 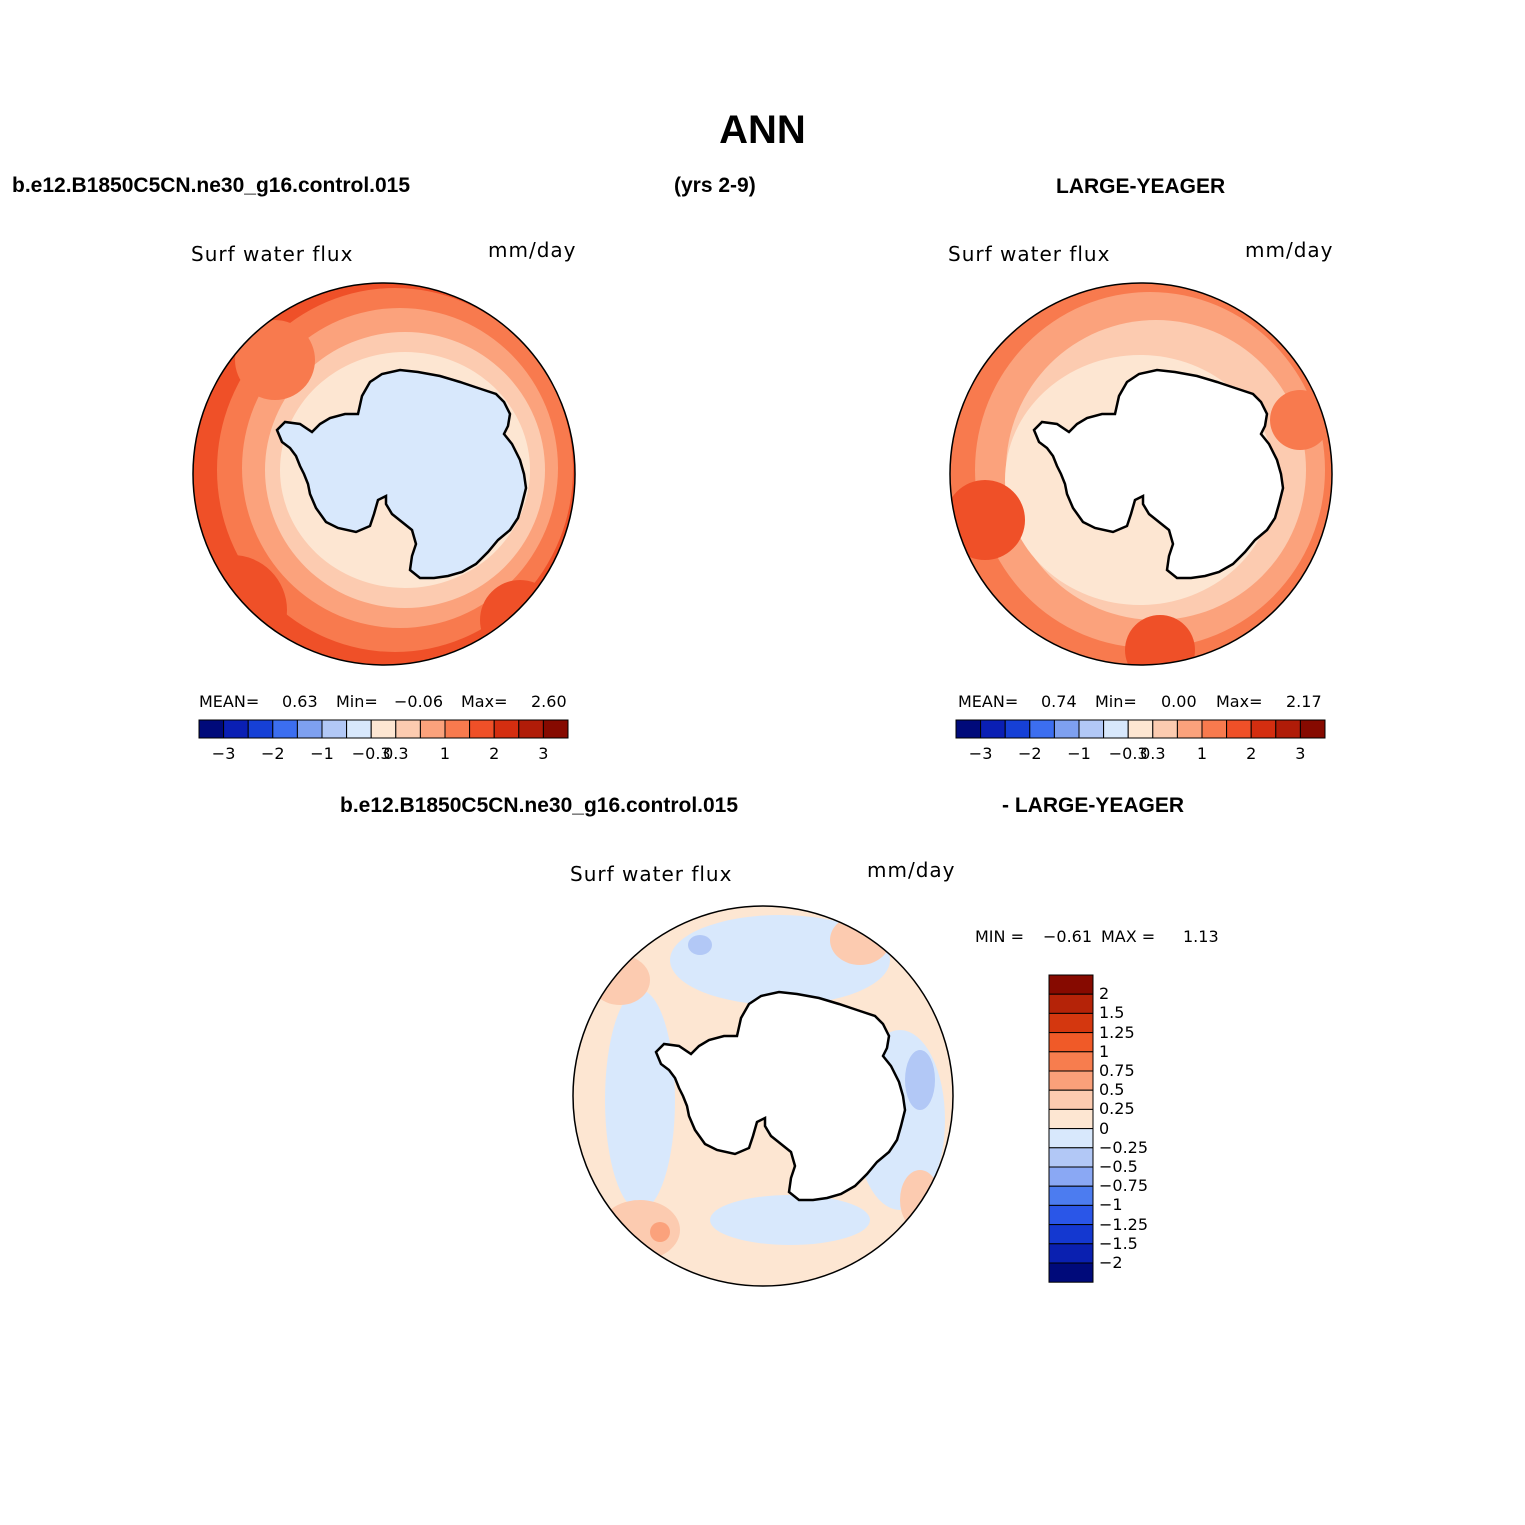 I want to click on model-colorbar-tick-label: 0.3, so click(x=396, y=753).